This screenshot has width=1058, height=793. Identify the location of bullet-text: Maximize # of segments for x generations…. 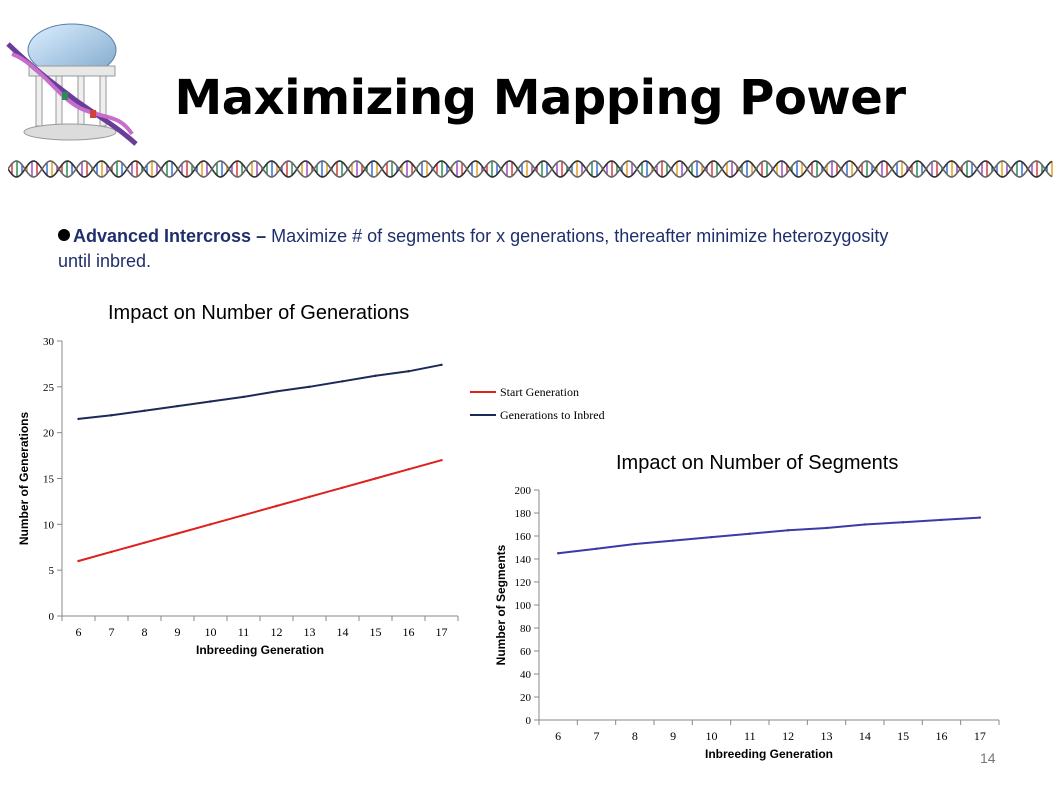
(473, 248).